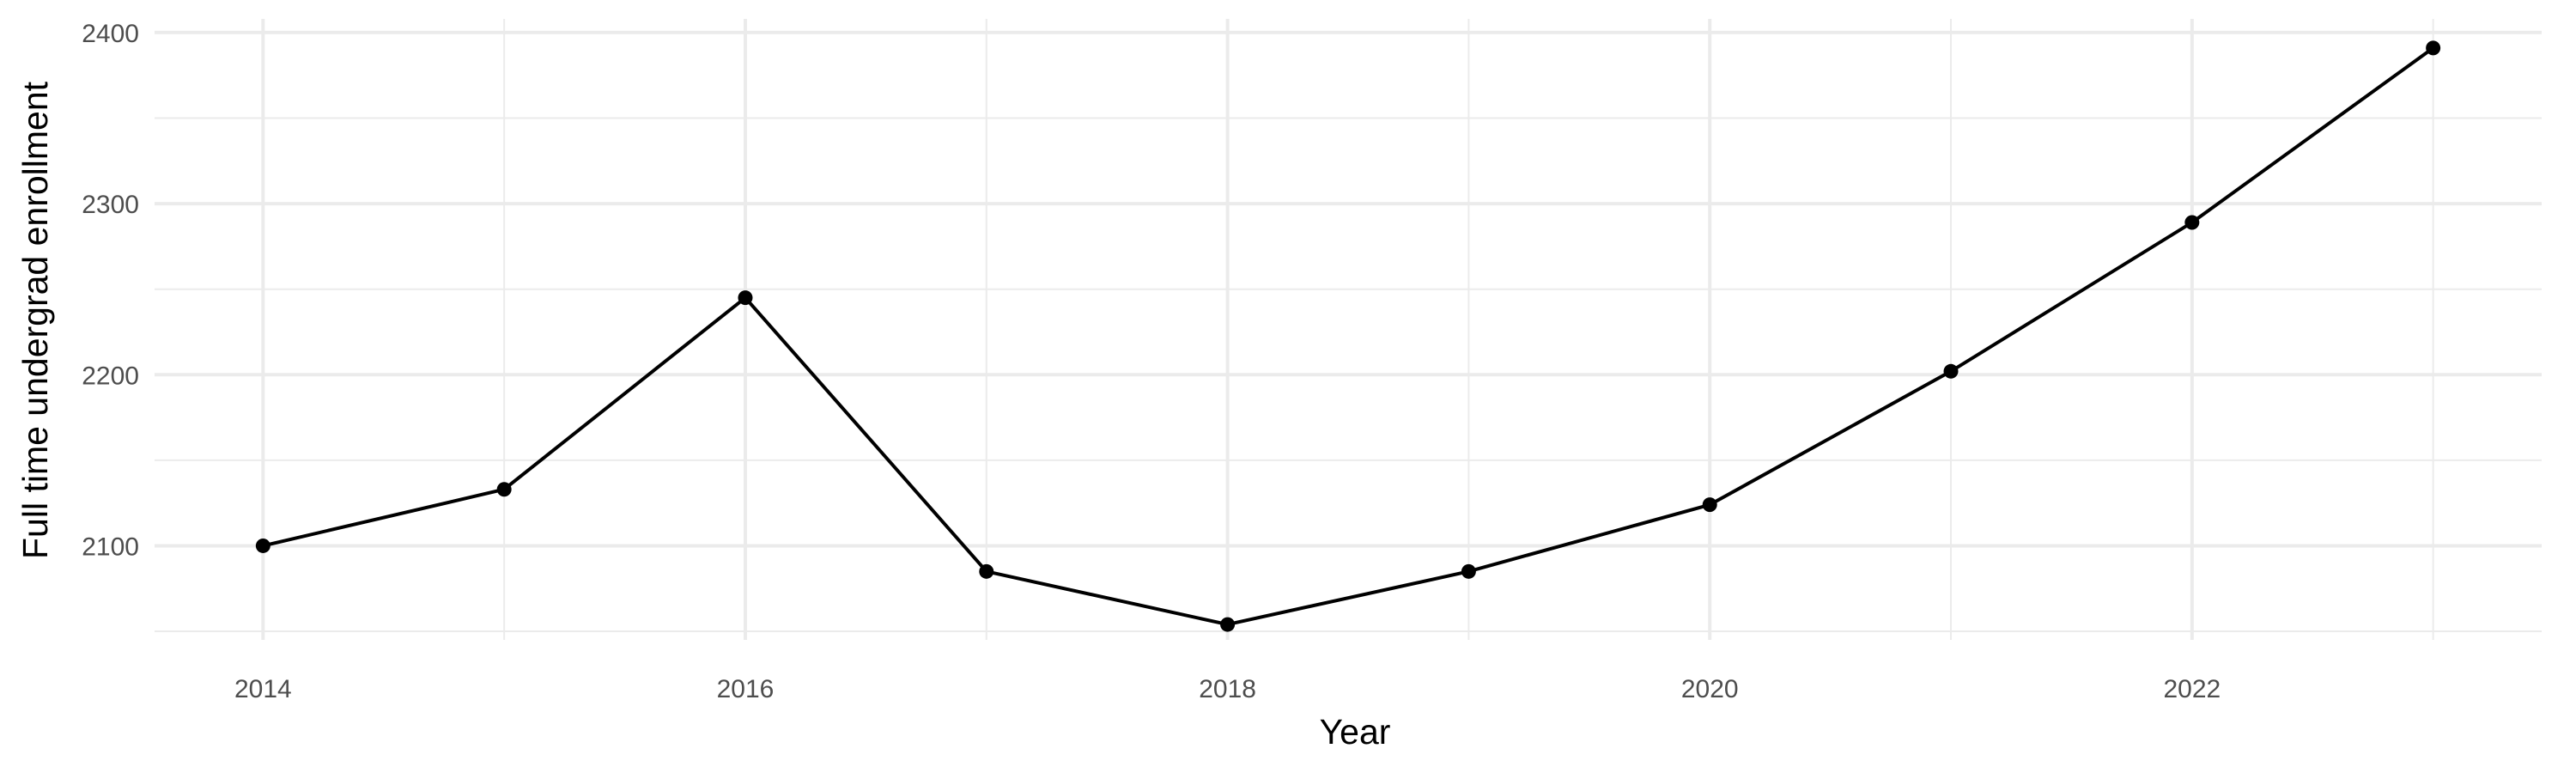  What do you see at coordinates (111, 547) in the screenshot?
I see `y-tick-label: 2100` at bounding box center [111, 547].